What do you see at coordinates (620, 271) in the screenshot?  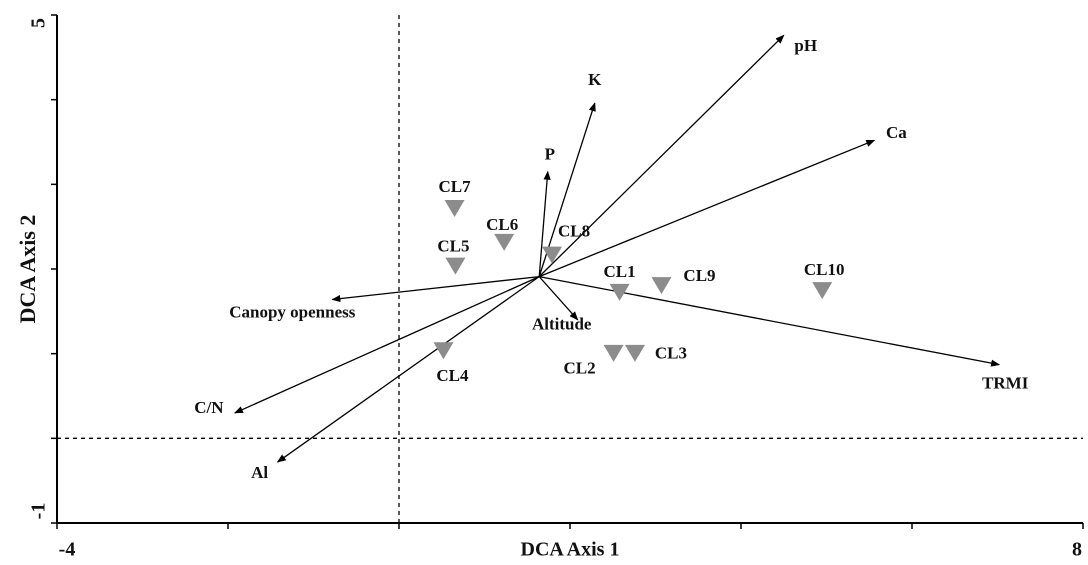 I see `site-label: CL1` at bounding box center [620, 271].